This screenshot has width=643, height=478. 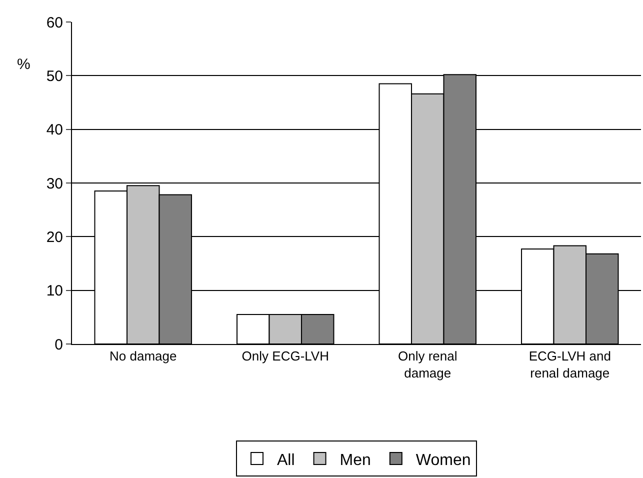 What do you see at coordinates (23, 64) in the screenshot?
I see `y-axis-title: %` at bounding box center [23, 64].